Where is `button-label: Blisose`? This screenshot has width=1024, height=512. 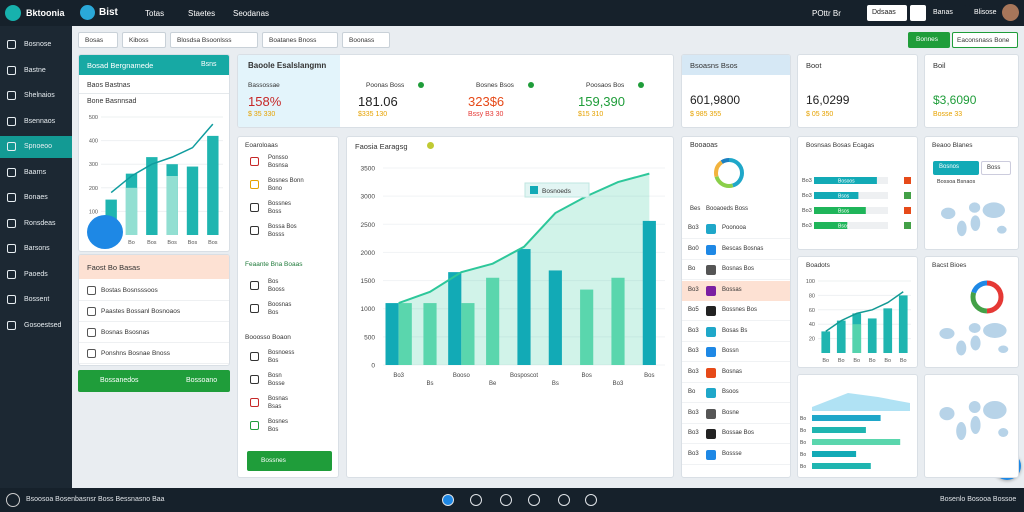 button-label: Blisose is located at coordinates (985, 12).